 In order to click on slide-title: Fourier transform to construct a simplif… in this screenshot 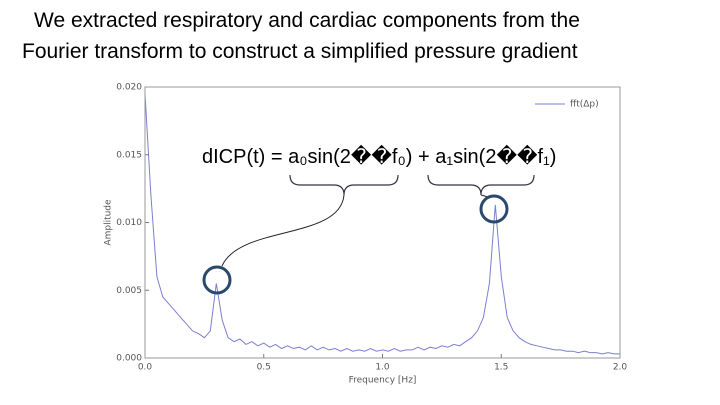, I will do `click(300, 51)`.